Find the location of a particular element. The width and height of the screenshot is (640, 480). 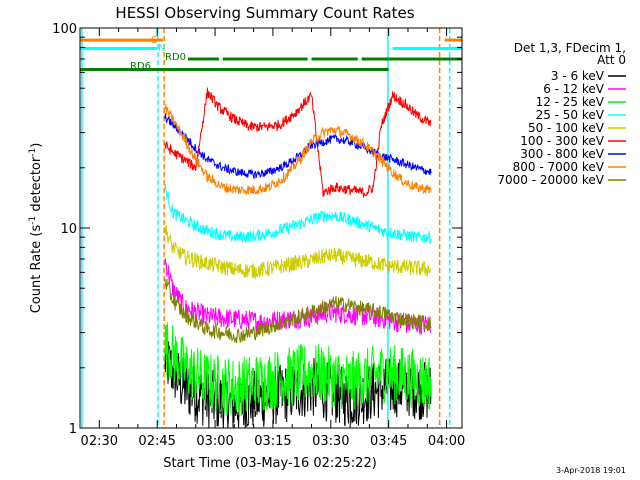

y-tick-label: 10 is located at coordinates (68, 229).